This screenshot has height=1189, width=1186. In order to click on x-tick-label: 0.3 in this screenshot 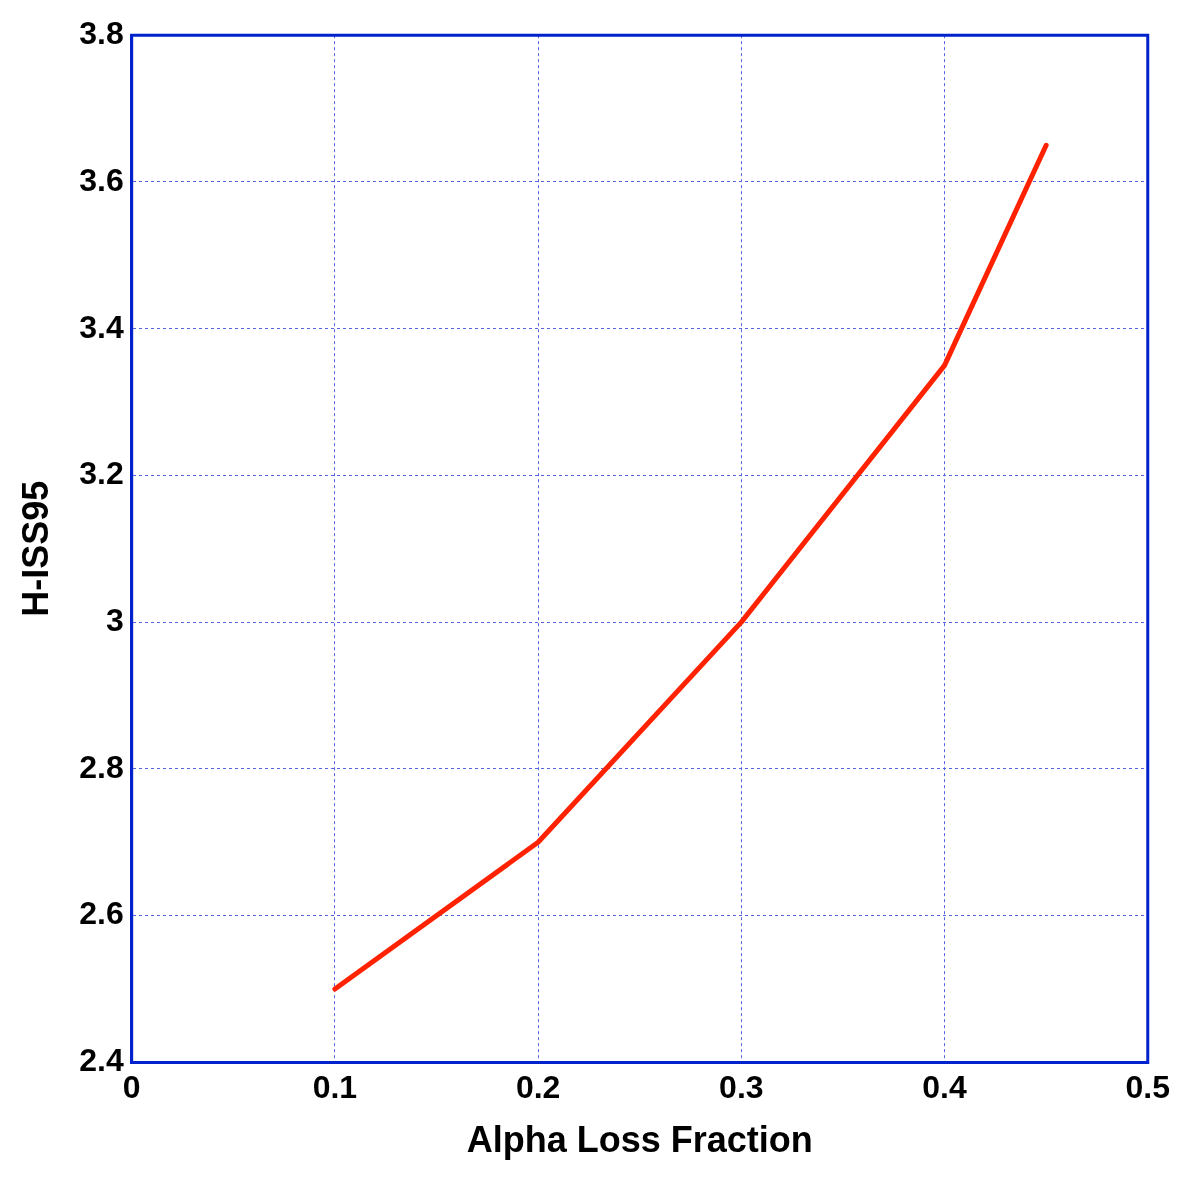, I will do `click(741, 1087)`.